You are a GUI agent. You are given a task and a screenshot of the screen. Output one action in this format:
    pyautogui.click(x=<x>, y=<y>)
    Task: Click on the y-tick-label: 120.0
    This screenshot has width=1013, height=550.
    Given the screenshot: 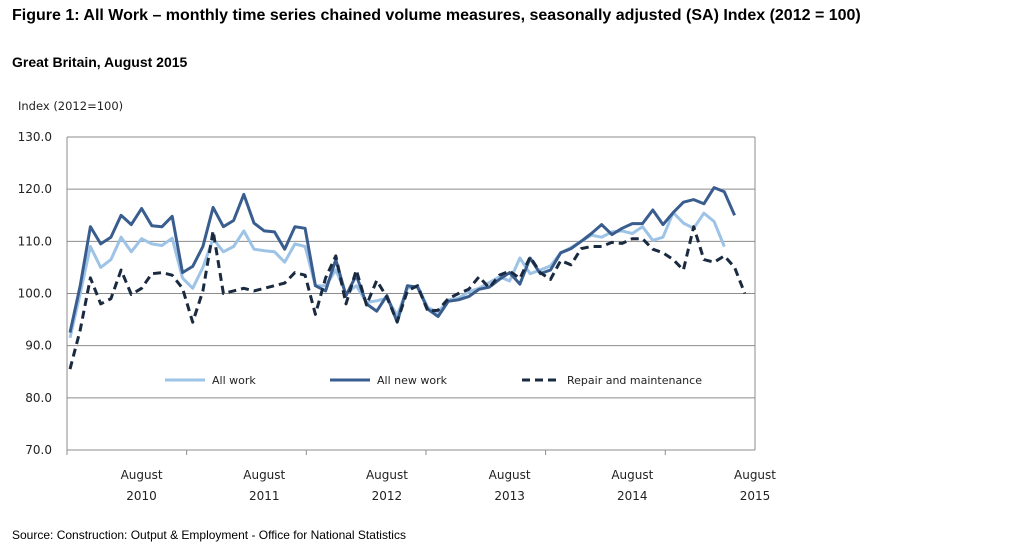 What is the action you would take?
    pyautogui.click(x=35, y=189)
    